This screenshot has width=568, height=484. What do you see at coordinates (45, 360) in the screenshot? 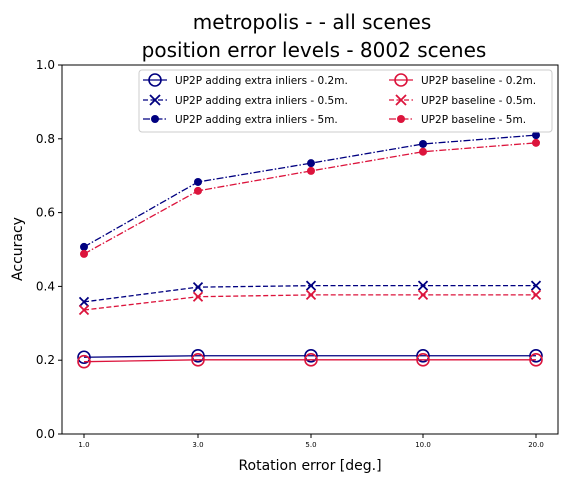
I see `y-tick-label: 0.2` at bounding box center [45, 360].